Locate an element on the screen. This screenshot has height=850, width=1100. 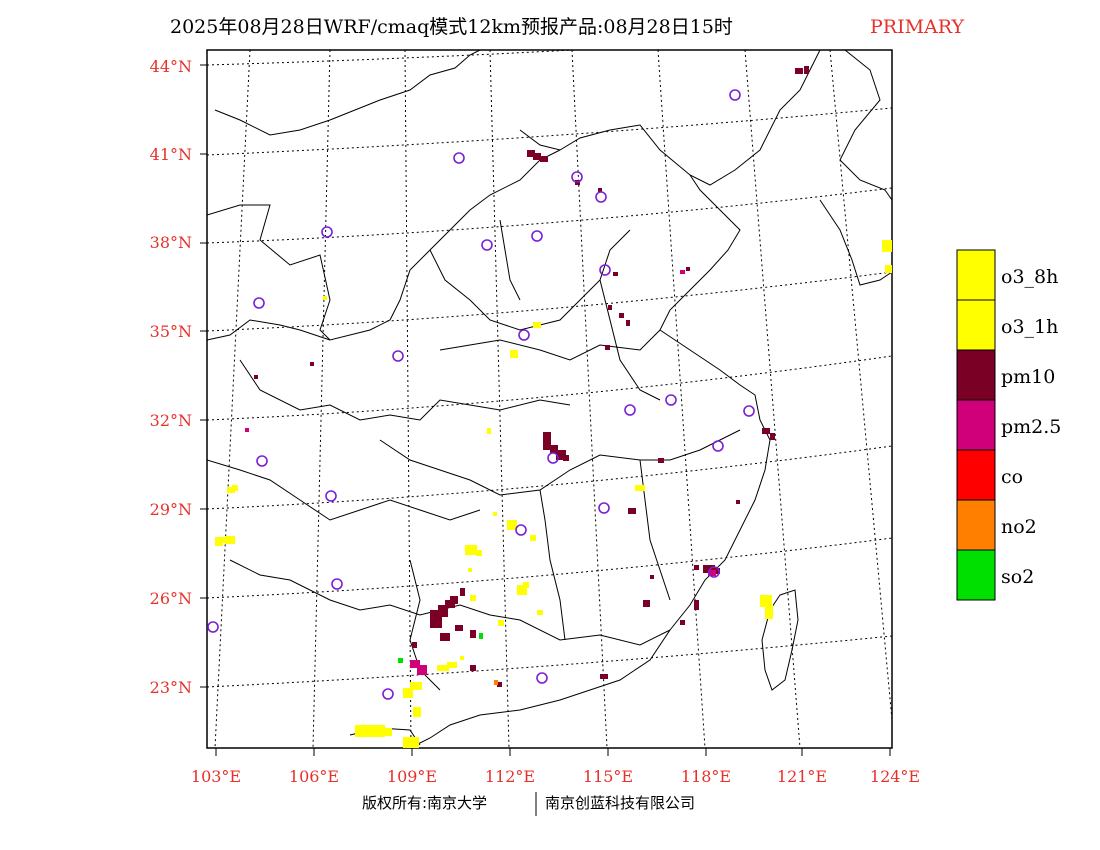
legend-swatch-so2 is located at coordinates (976, 575).